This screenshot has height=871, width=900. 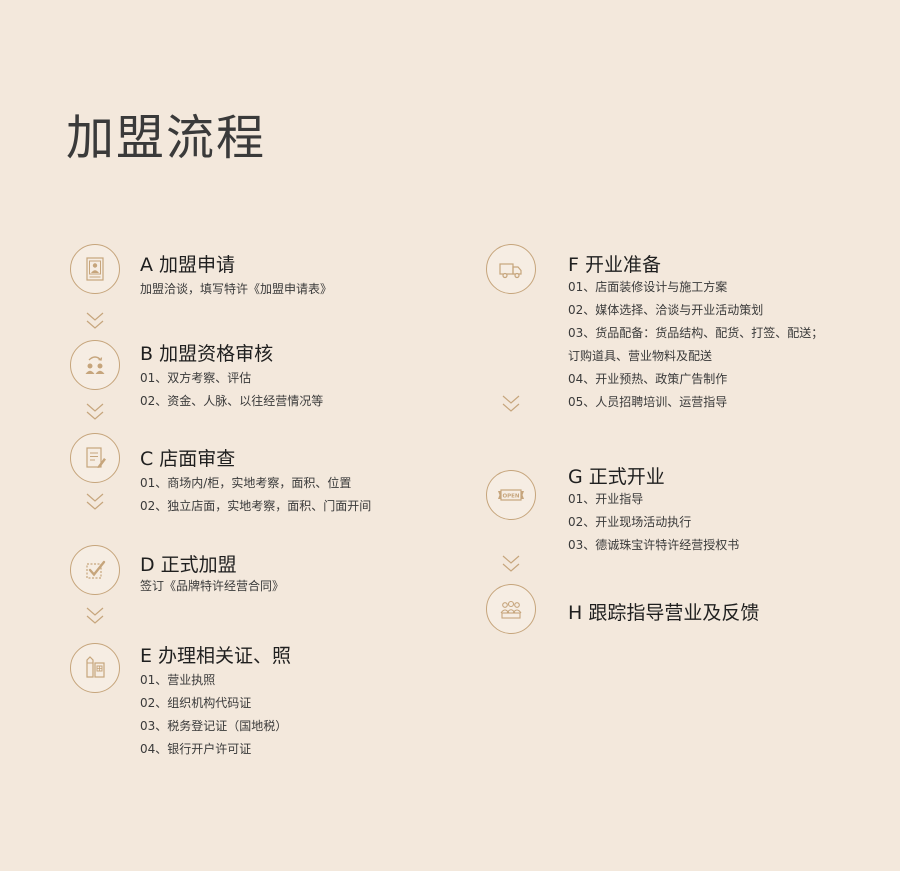 I want to click on step-b-icon-circle, so click(x=95, y=365).